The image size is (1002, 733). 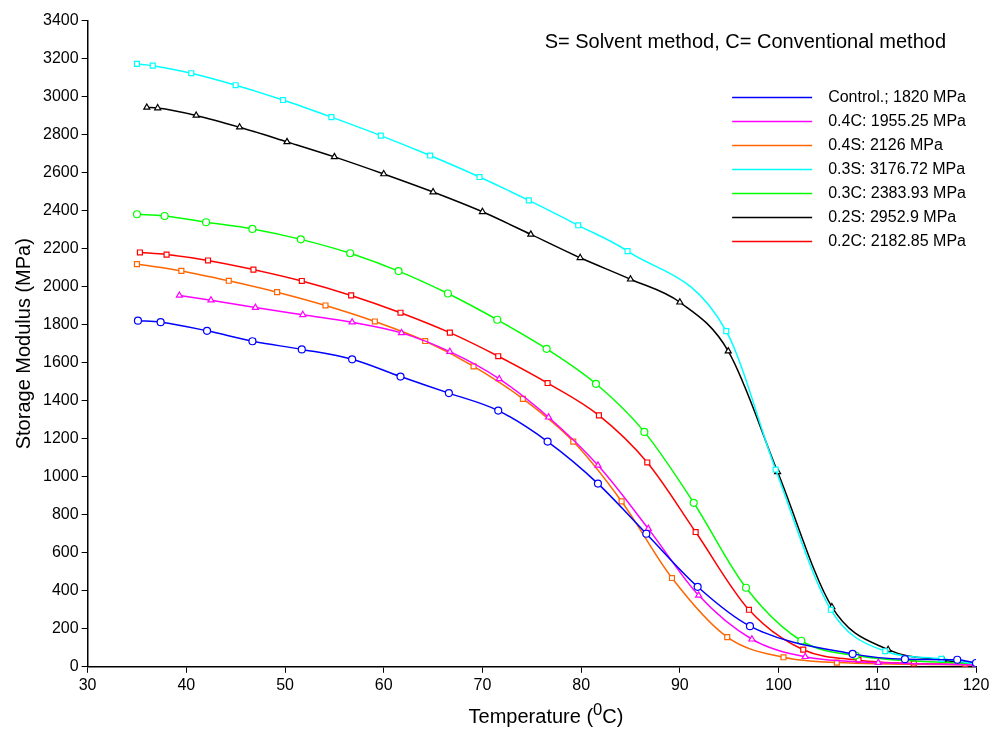 What do you see at coordinates (885, 145) in the screenshot?
I see `legend-label: 0.4S: 2126 MPa` at bounding box center [885, 145].